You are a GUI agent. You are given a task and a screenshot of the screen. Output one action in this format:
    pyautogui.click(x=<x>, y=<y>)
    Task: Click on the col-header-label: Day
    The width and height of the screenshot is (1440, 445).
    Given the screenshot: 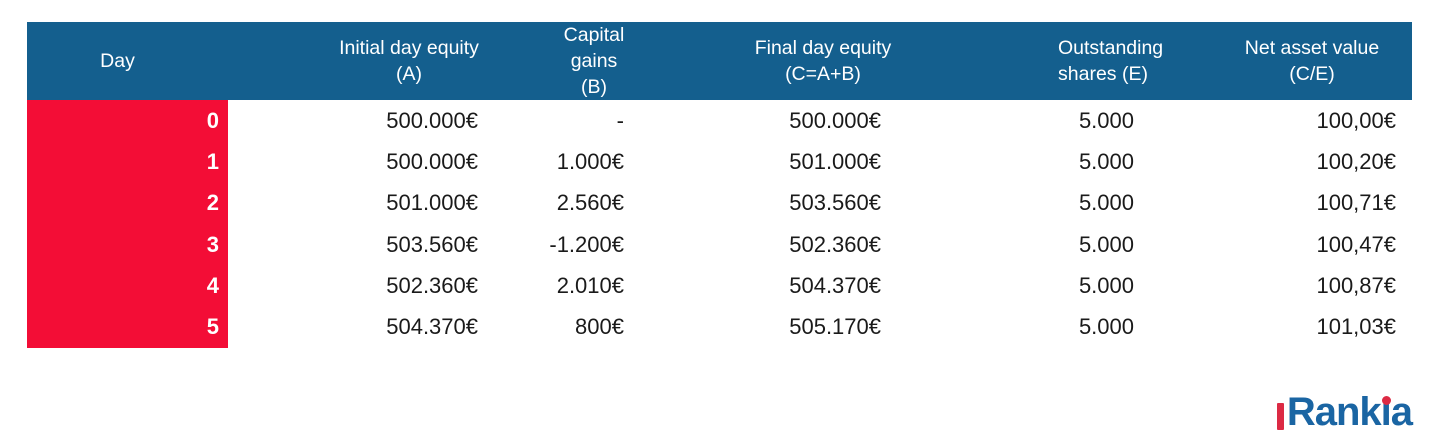 What is the action you would take?
    pyautogui.click(x=117, y=61)
    